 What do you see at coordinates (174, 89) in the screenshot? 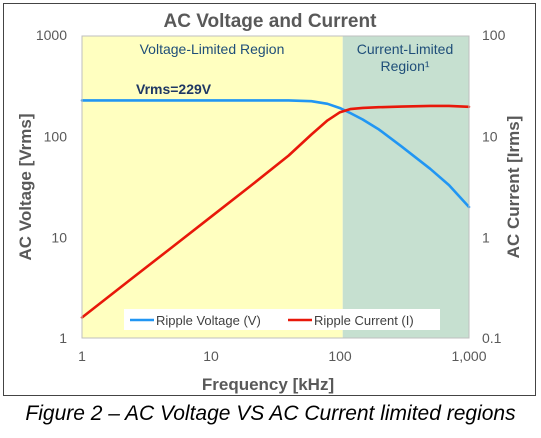
I see `vrms-annotation: Vrms=229V` at bounding box center [174, 89].